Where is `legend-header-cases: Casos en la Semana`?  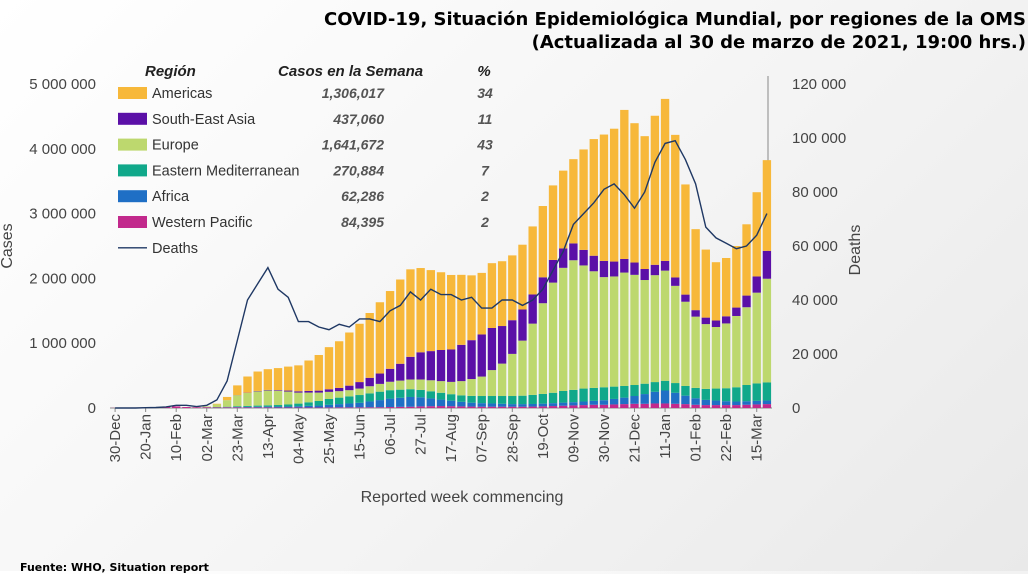
legend-header-cases: Casos en la Semana is located at coordinates (350, 71).